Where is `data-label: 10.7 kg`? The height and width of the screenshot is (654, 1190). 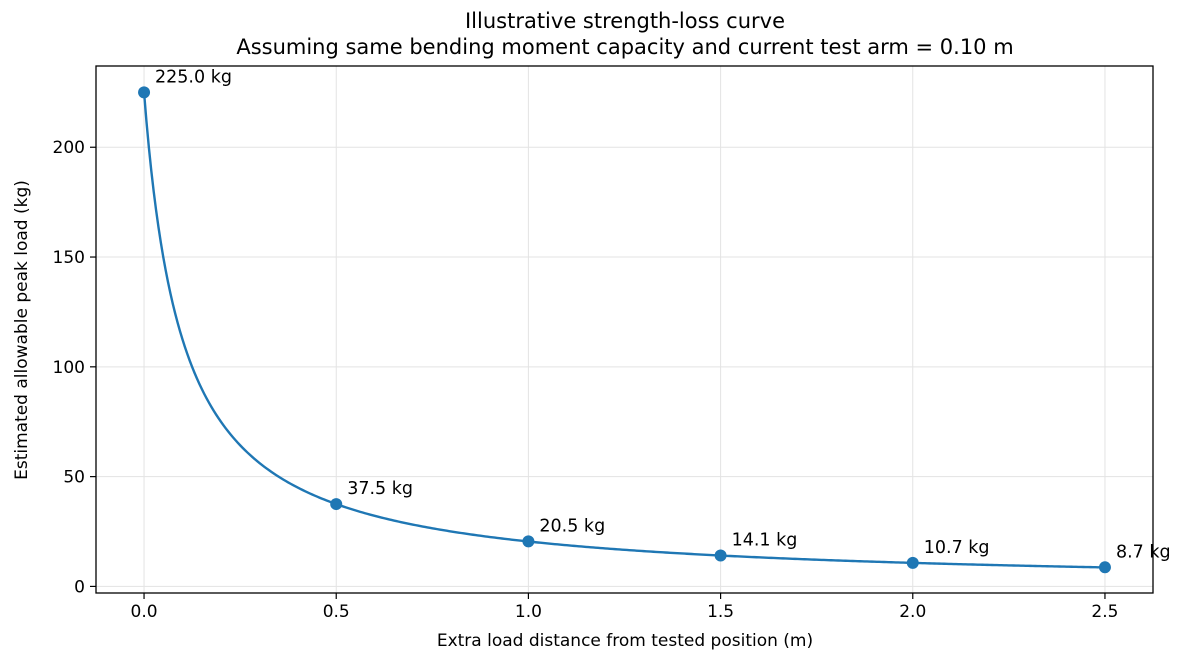
data-label: 10.7 kg is located at coordinates (957, 548).